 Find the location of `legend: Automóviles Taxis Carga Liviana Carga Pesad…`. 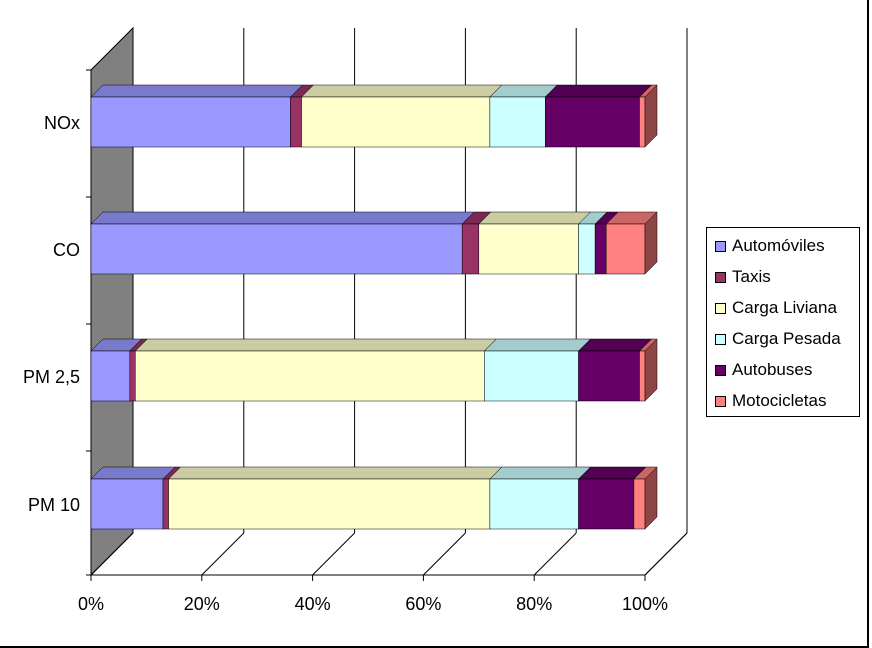

legend: Automóviles Taxis Carga Liviana Carga Pesad… is located at coordinates (783, 322).